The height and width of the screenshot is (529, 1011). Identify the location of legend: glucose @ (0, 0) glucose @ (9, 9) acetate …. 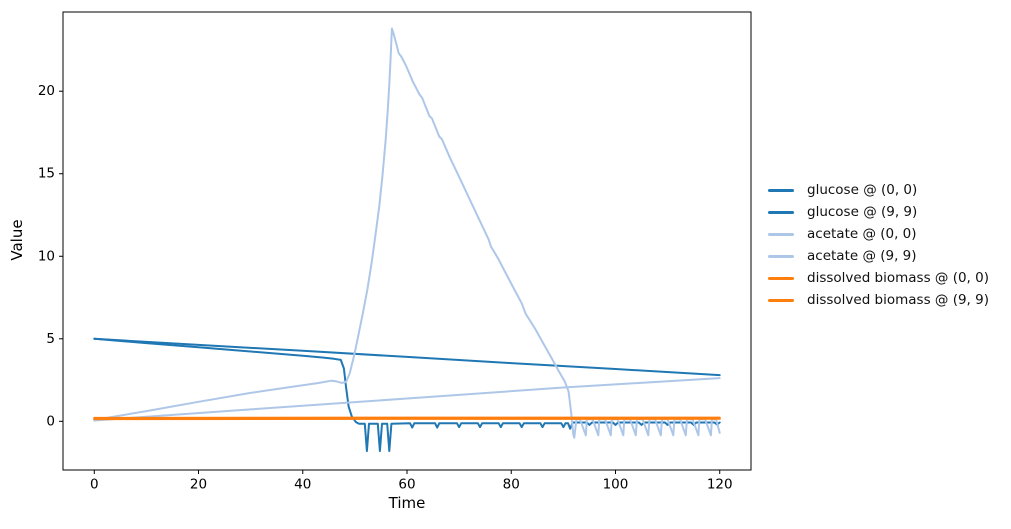
(878, 245).